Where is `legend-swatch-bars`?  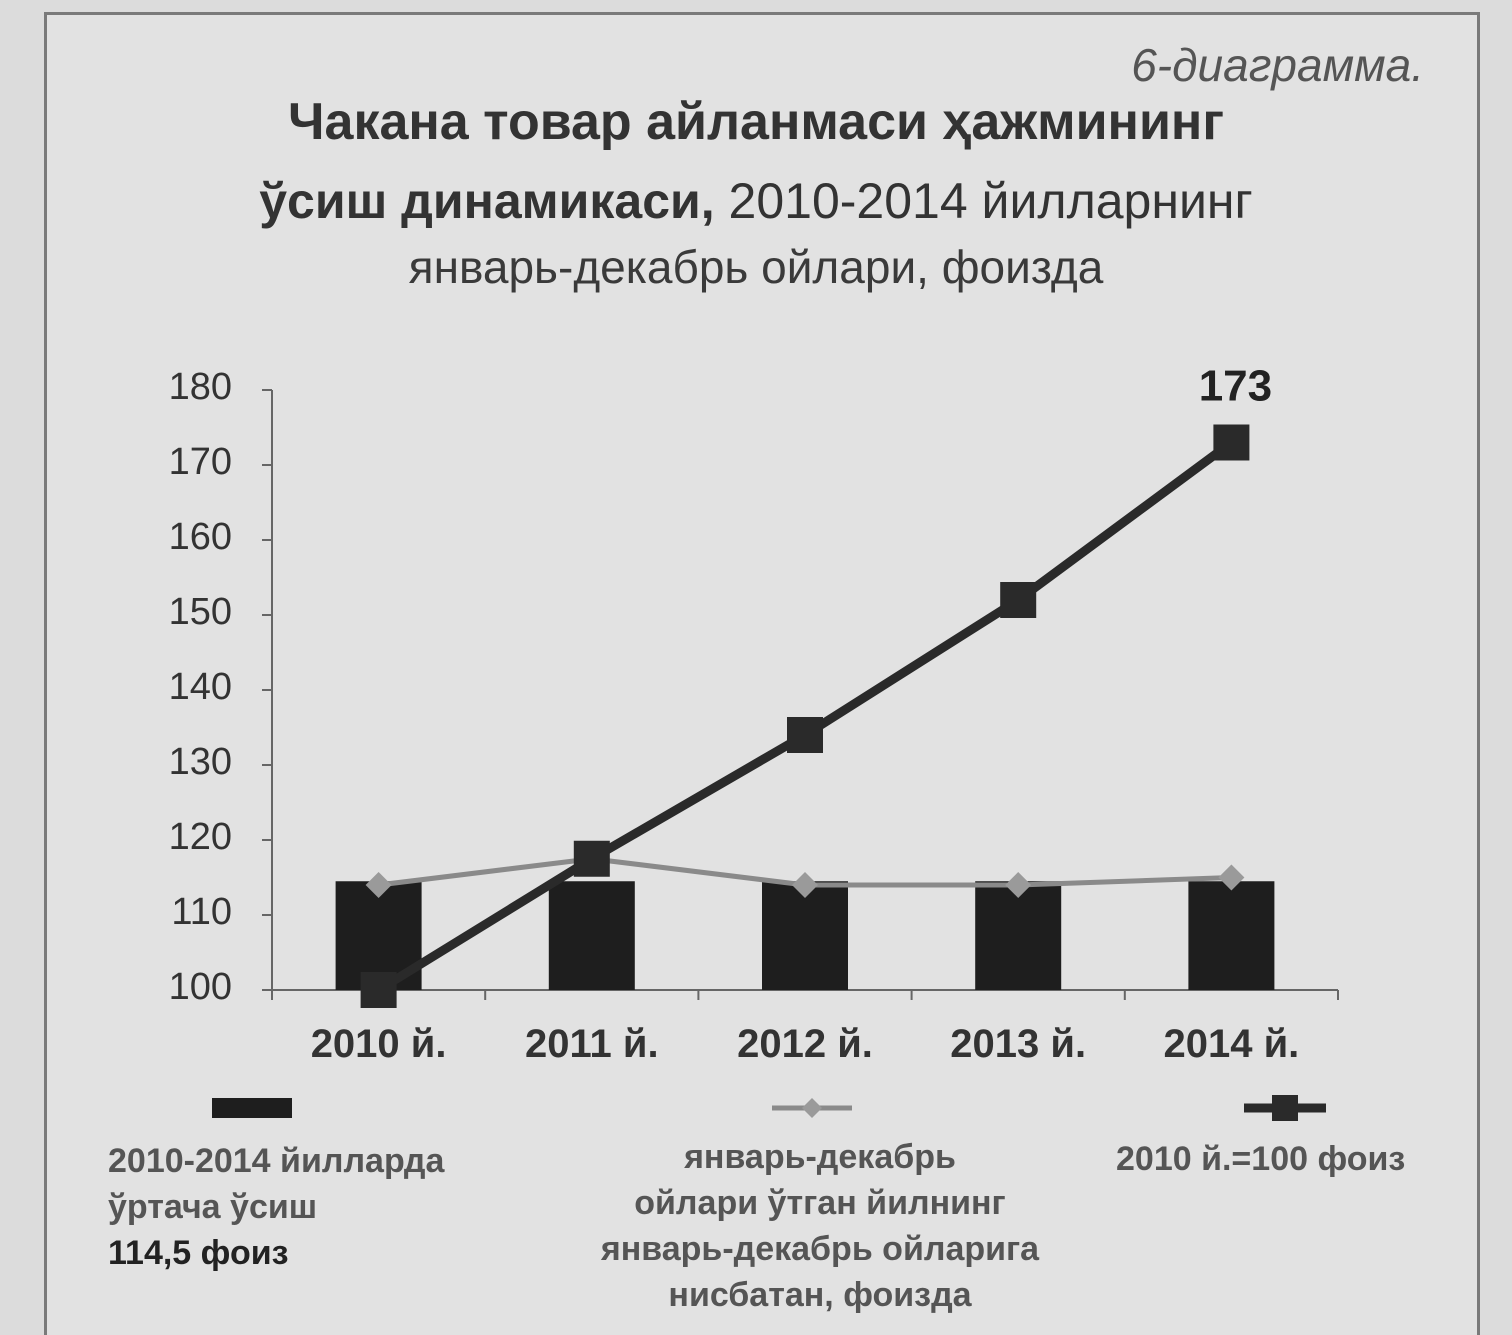 legend-swatch-bars is located at coordinates (252, 1108).